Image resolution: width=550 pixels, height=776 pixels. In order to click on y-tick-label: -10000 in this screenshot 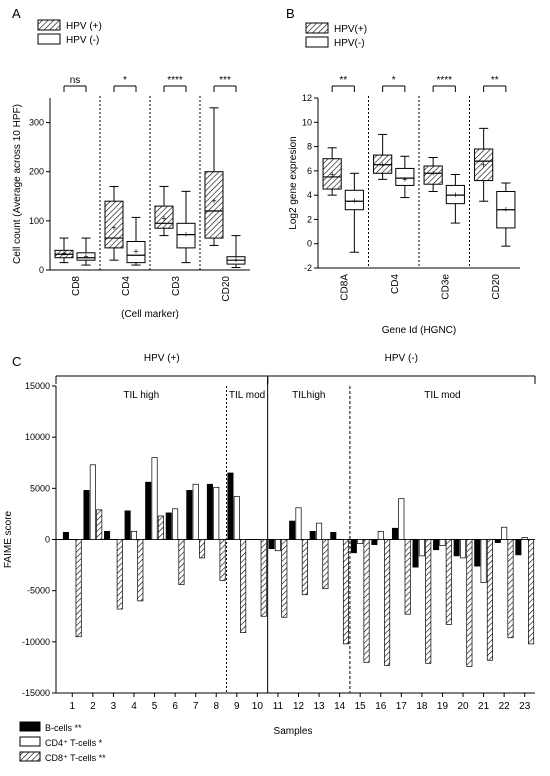, I will do `click(36, 642)`.